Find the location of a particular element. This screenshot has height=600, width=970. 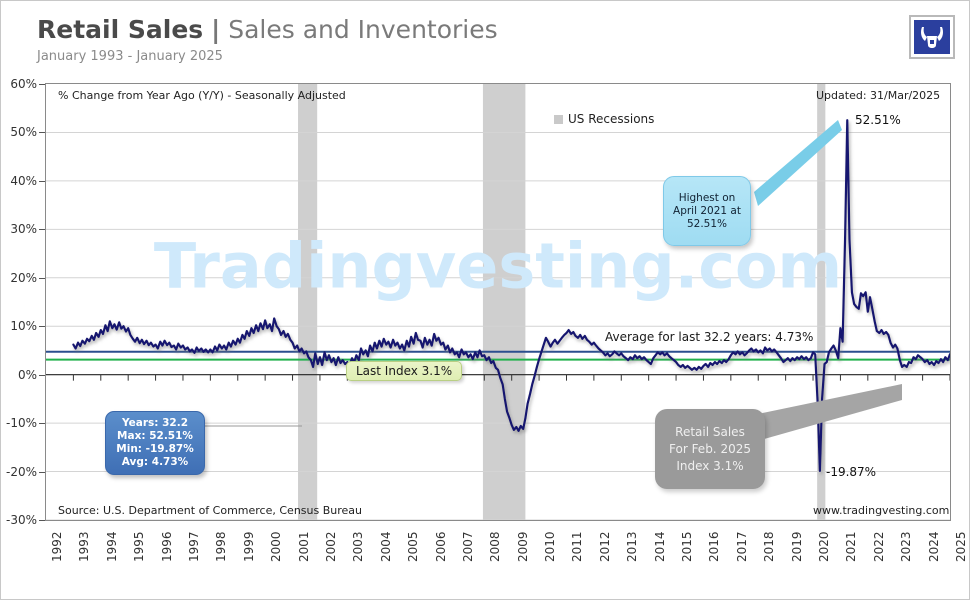

x-axis-tick-label: 1993 is located at coordinates (84, 546).